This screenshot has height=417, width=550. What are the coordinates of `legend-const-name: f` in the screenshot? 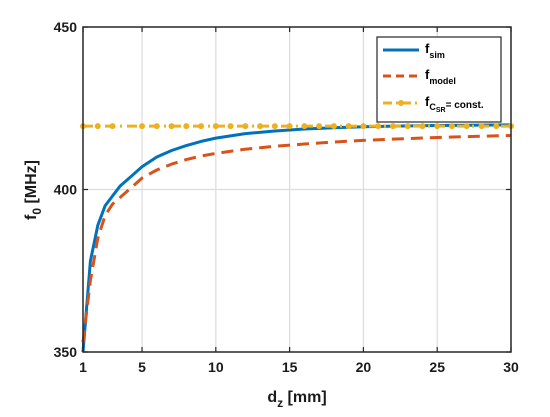 It's located at (427, 101).